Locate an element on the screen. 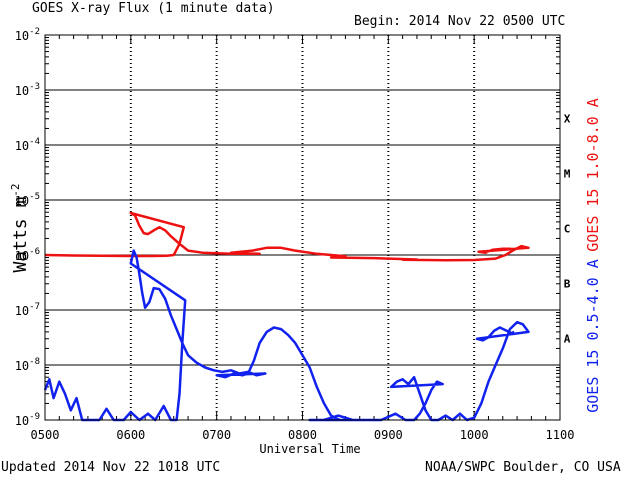  flare-class-label: M is located at coordinates (567, 174).